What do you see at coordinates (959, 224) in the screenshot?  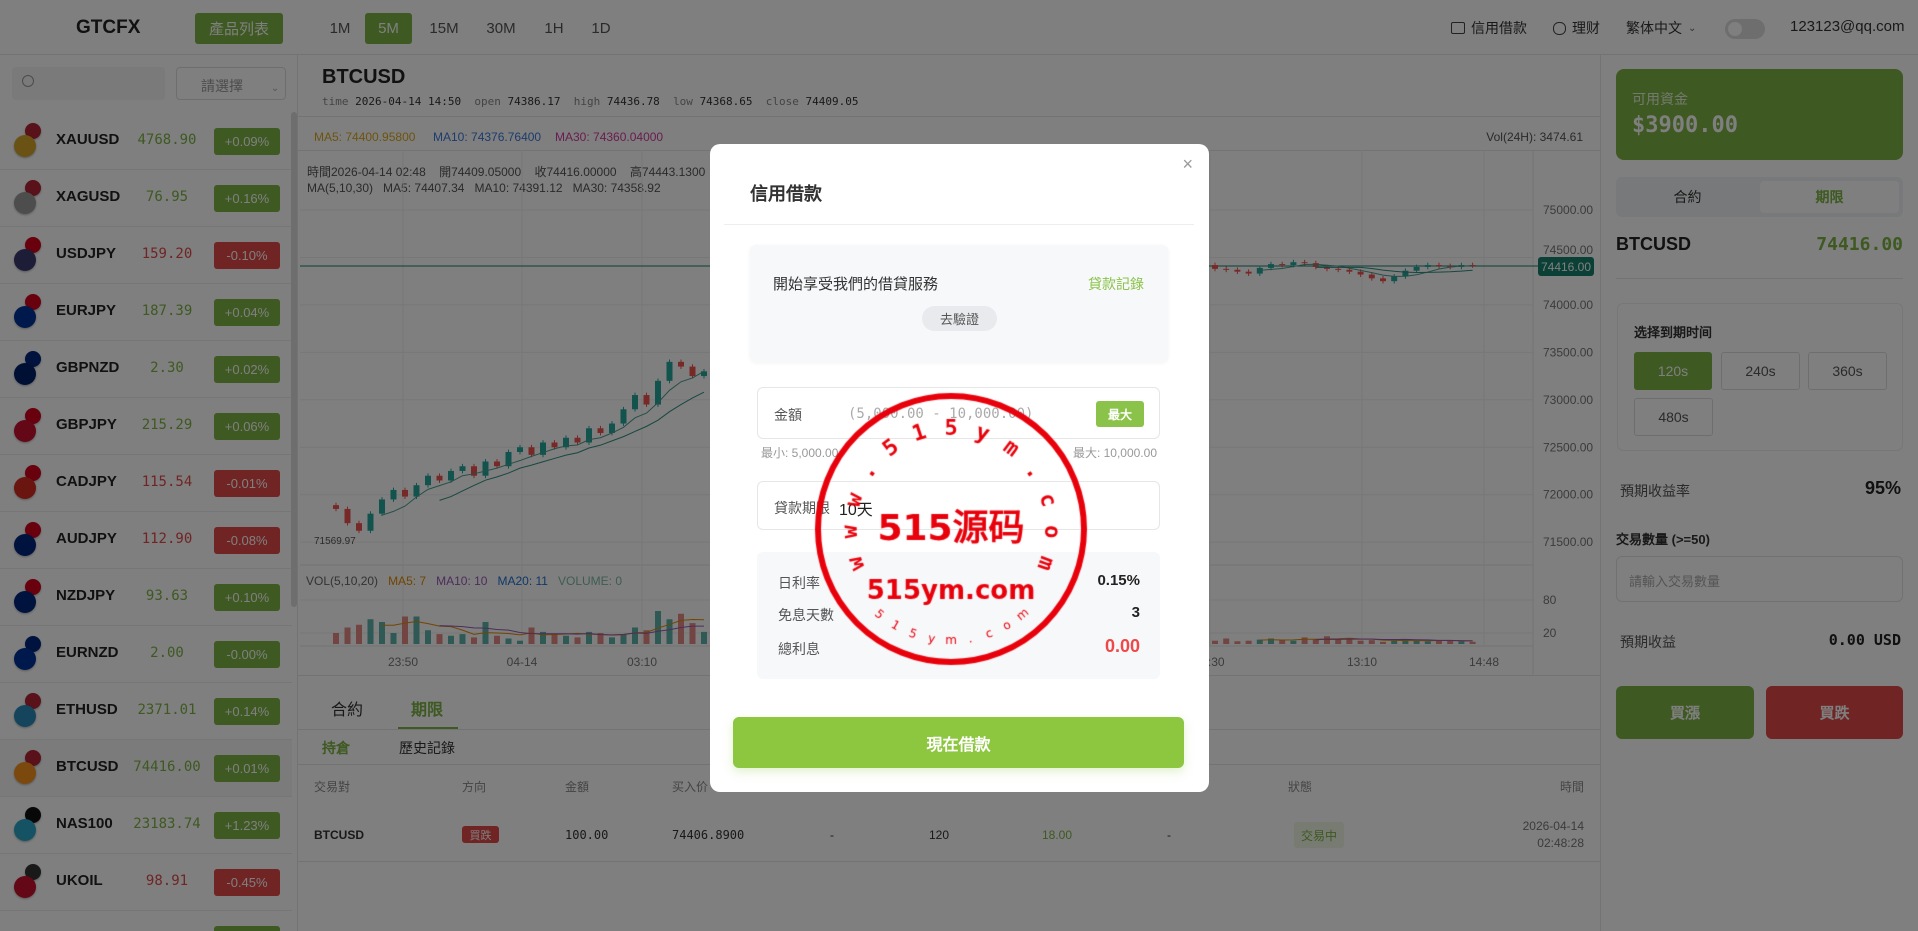 I see `divider` at bounding box center [959, 224].